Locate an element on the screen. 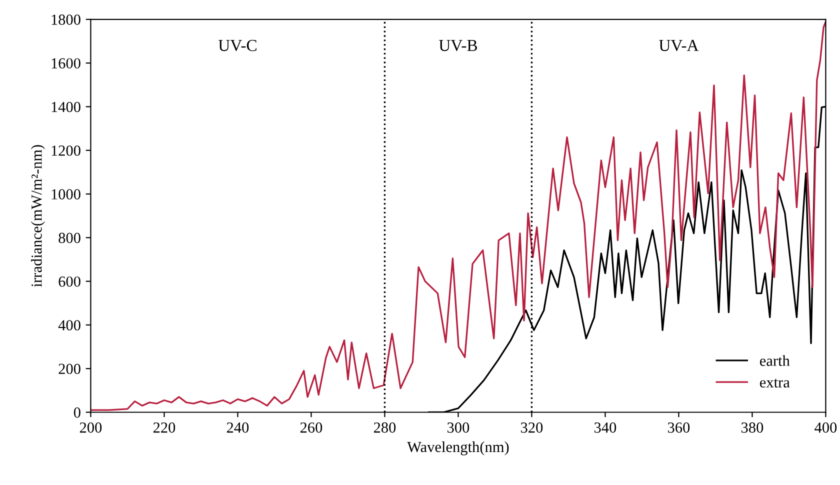  x-tick-label: 400 is located at coordinates (825, 427).